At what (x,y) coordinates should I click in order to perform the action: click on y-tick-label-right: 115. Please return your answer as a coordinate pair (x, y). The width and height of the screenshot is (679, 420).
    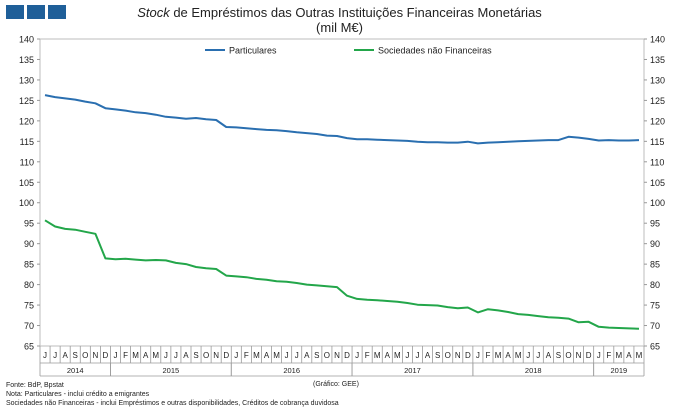
    Looking at the image, I should click on (657, 142).